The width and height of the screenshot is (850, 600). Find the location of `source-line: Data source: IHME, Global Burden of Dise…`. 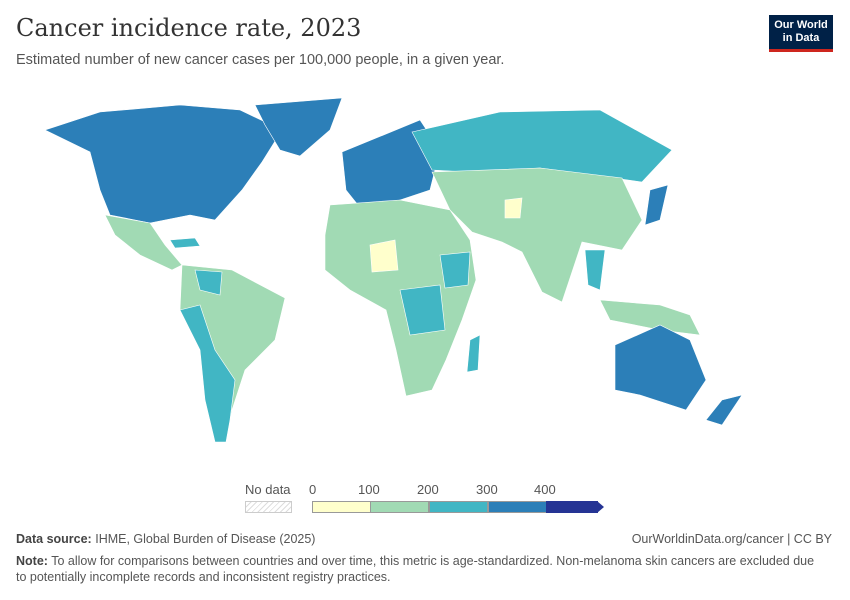

source-line: Data source: IHME, Global Burden of Dise… is located at coordinates (165, 539).